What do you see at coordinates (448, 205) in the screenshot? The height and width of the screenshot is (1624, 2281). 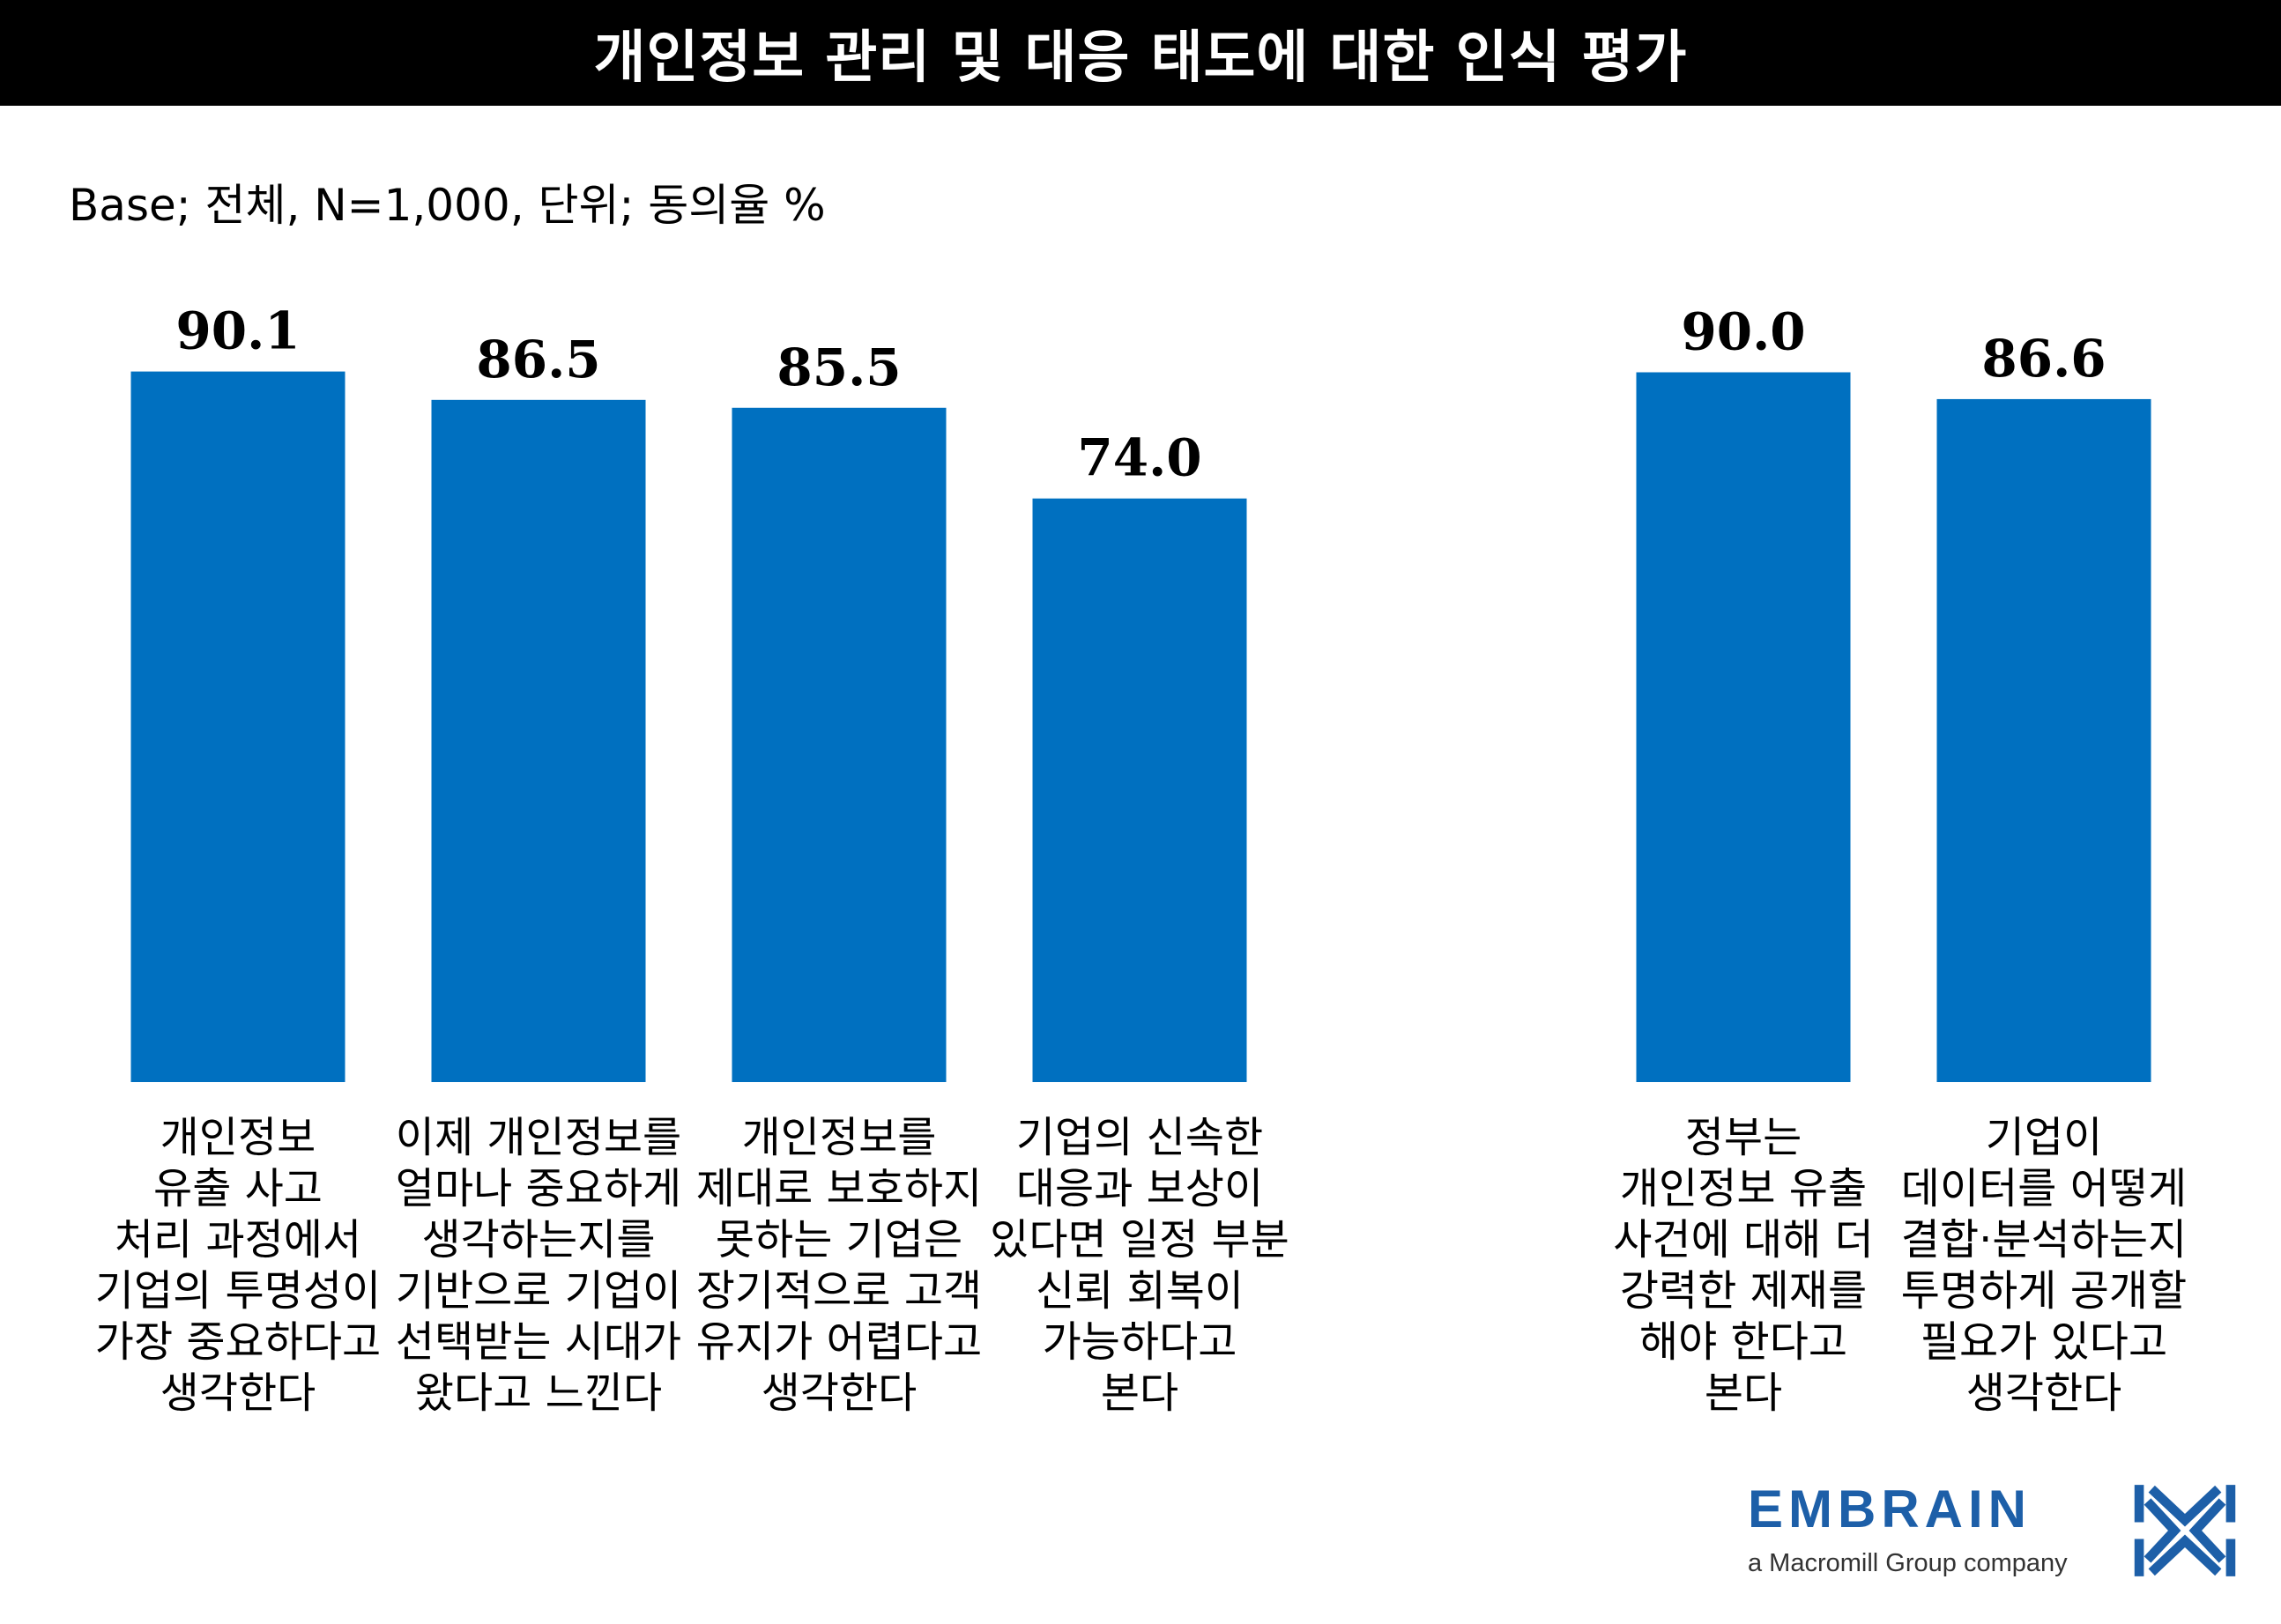 I see `base-note: Base; 전체, N=1,000, 단위; 동의율 %` at bounding box center [448, 205].